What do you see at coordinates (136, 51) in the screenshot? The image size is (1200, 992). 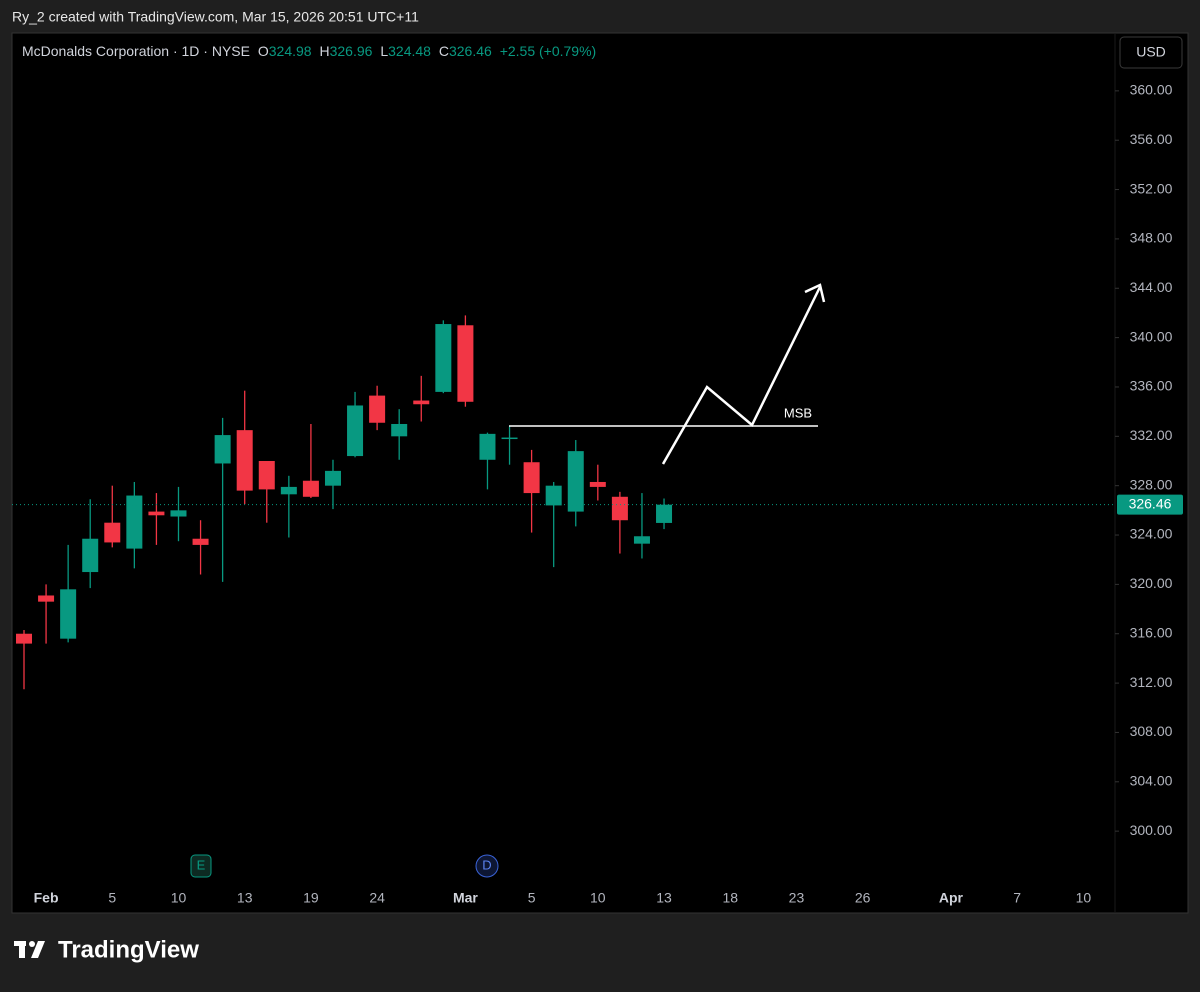 I see `symbol-title: McDonalds Corporation · 1D · NYSE` at bounding box center [136, 51].